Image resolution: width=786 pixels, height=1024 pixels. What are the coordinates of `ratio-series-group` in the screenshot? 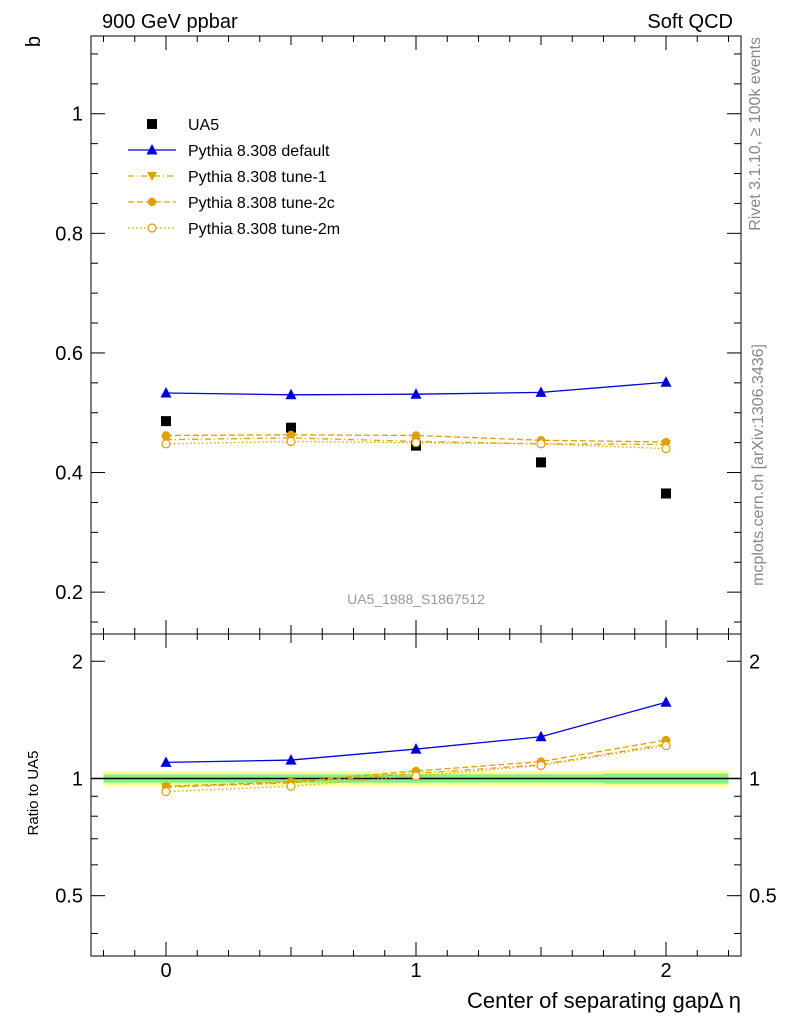 It's located at (416, 746).